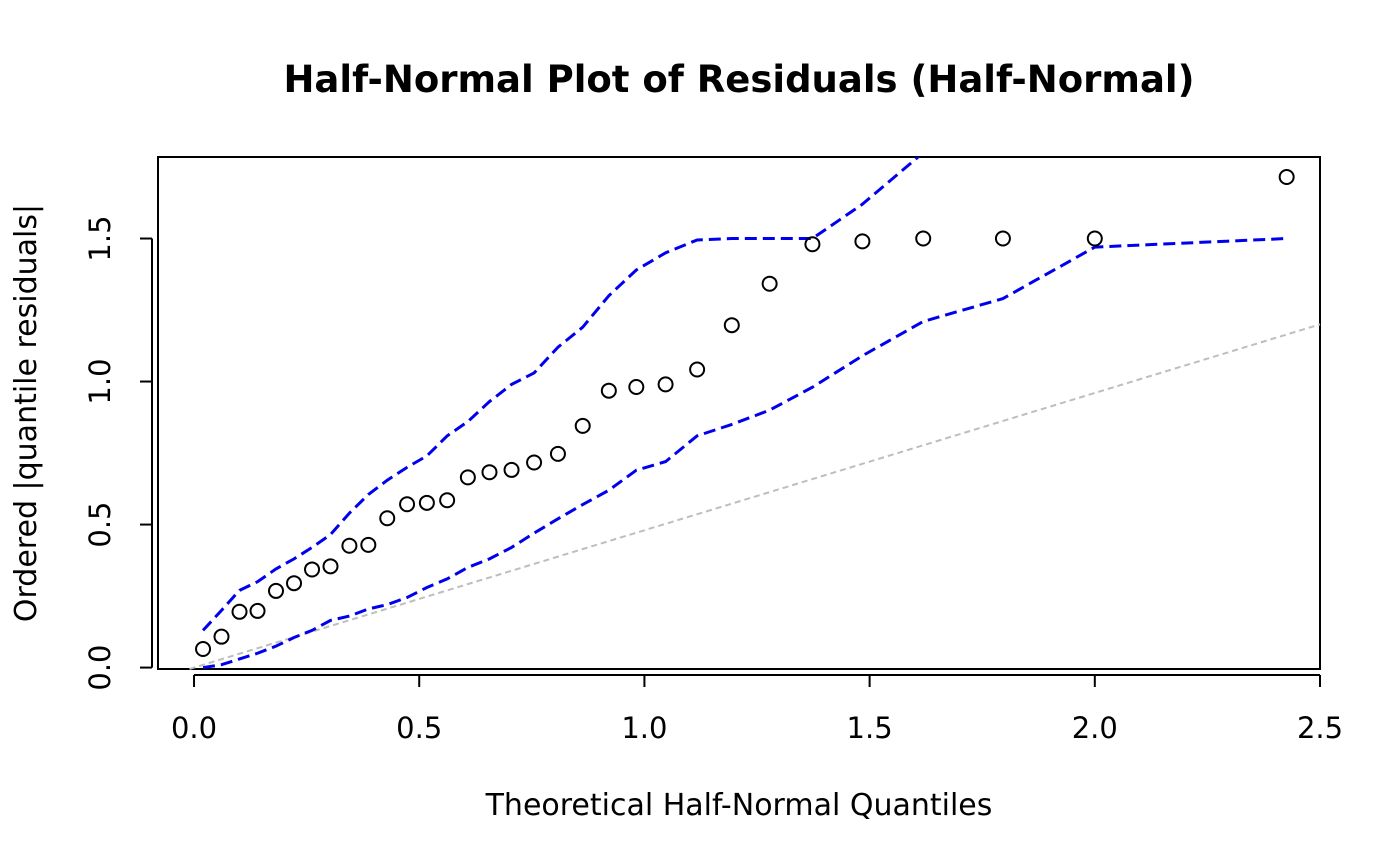  Describe the element at coordinates (194, 728) in the screenshot. I see `x-tick-label: 0.0` at that location.